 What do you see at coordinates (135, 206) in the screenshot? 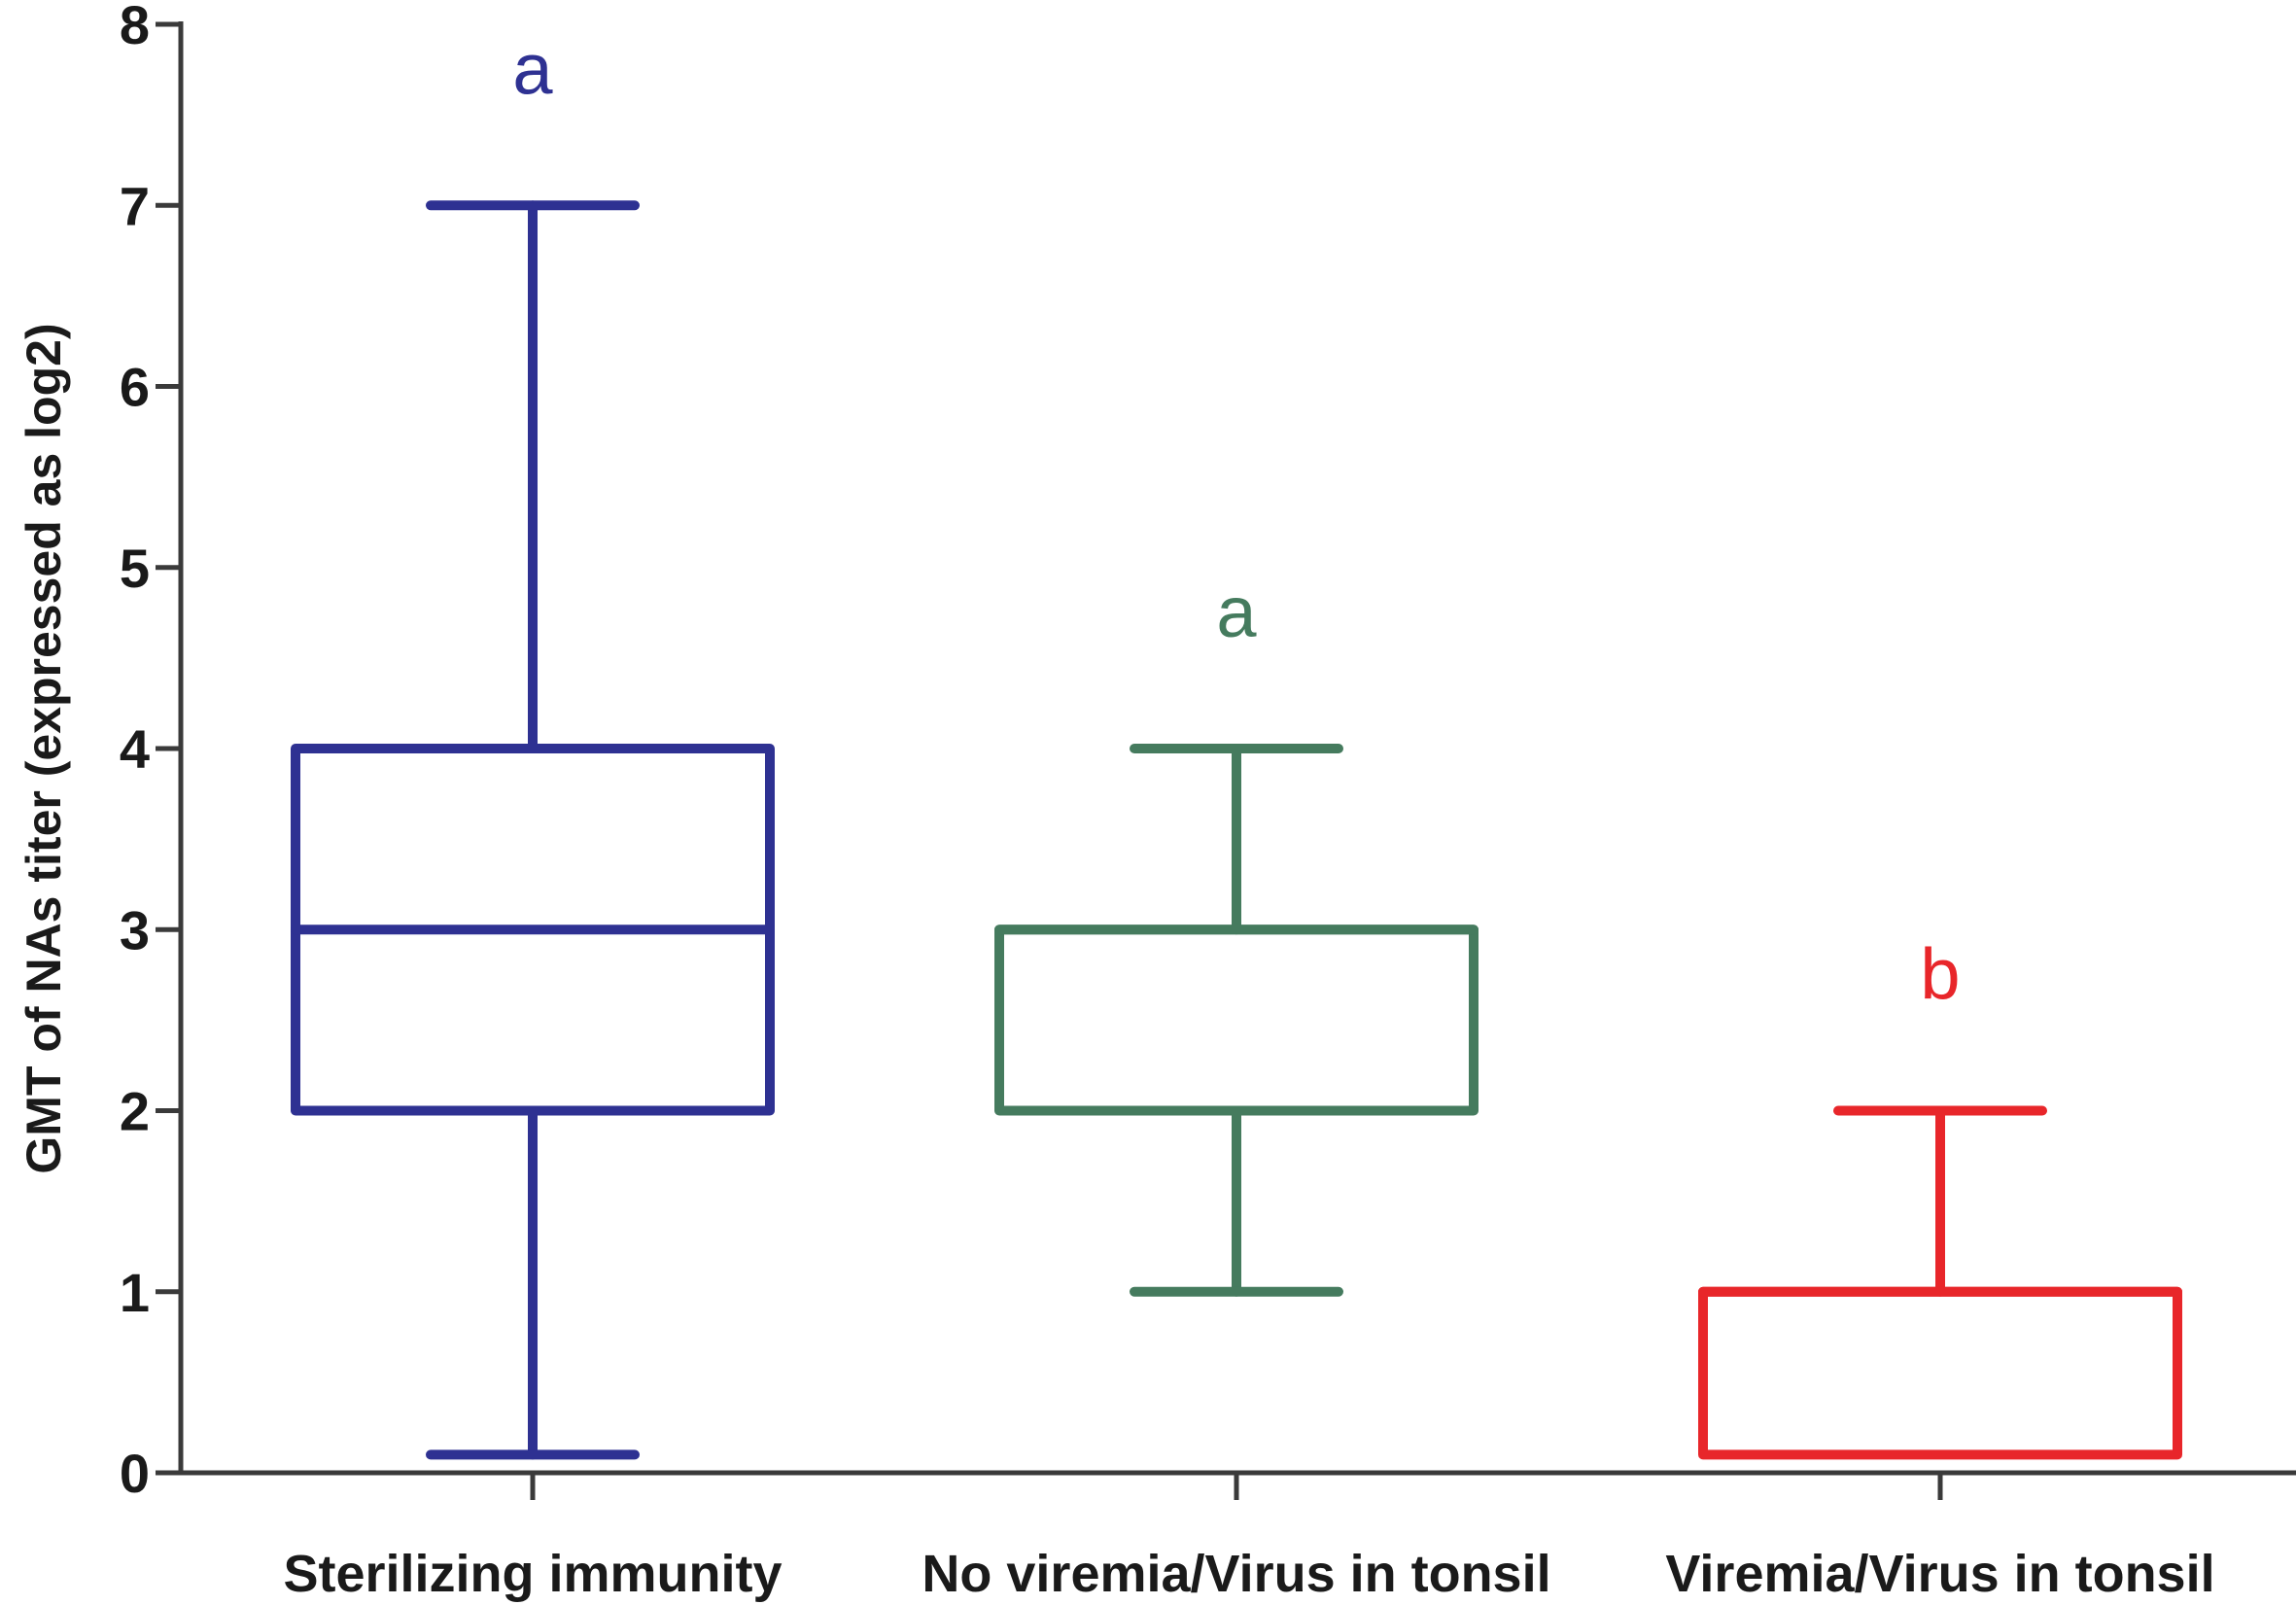
I see `y-tick-label: 7` at bounding box center [135, 206].